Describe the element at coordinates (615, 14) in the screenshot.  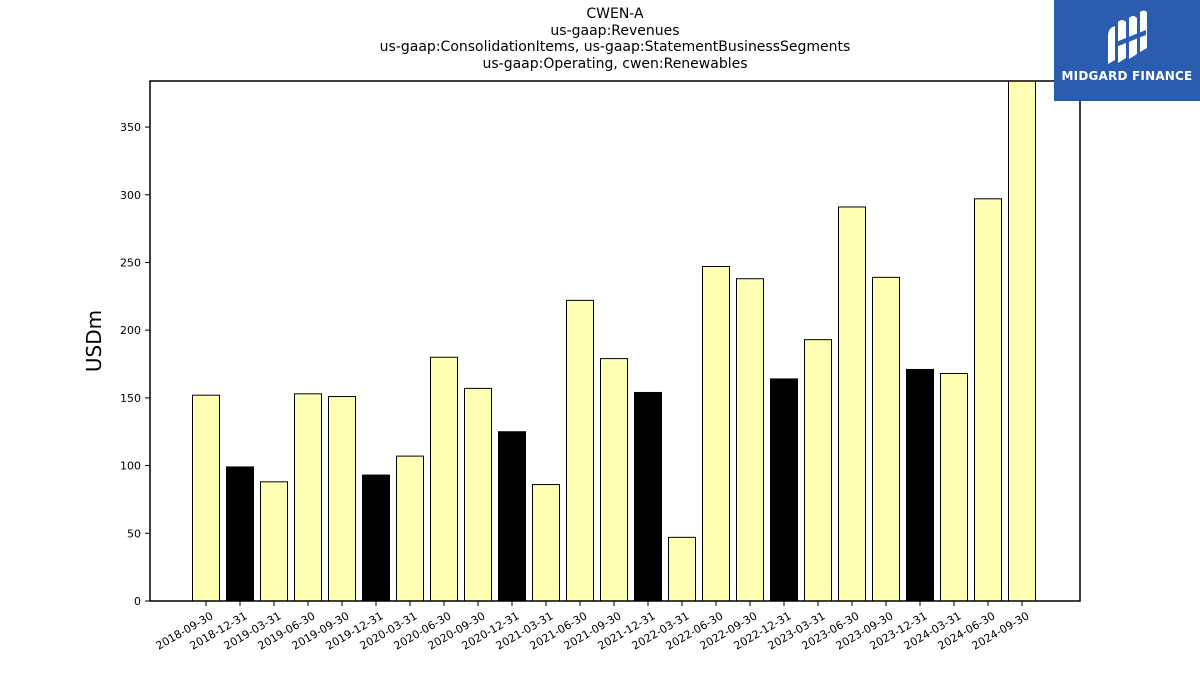
I see `title-line-ticker: CWEN-A` at that location.